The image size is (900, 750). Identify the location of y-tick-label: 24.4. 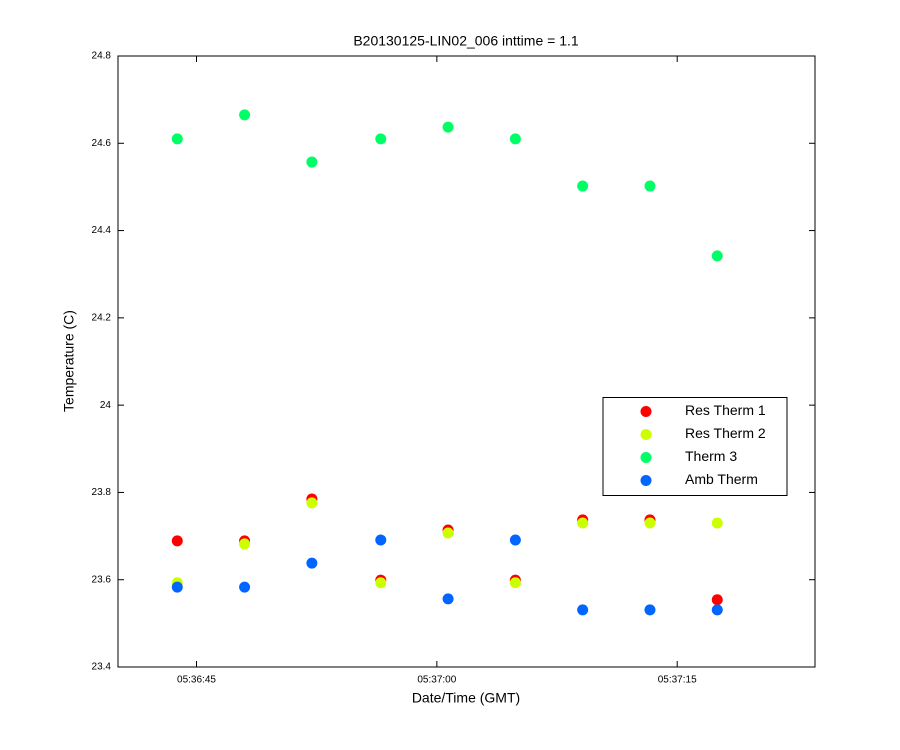
(102, 230).